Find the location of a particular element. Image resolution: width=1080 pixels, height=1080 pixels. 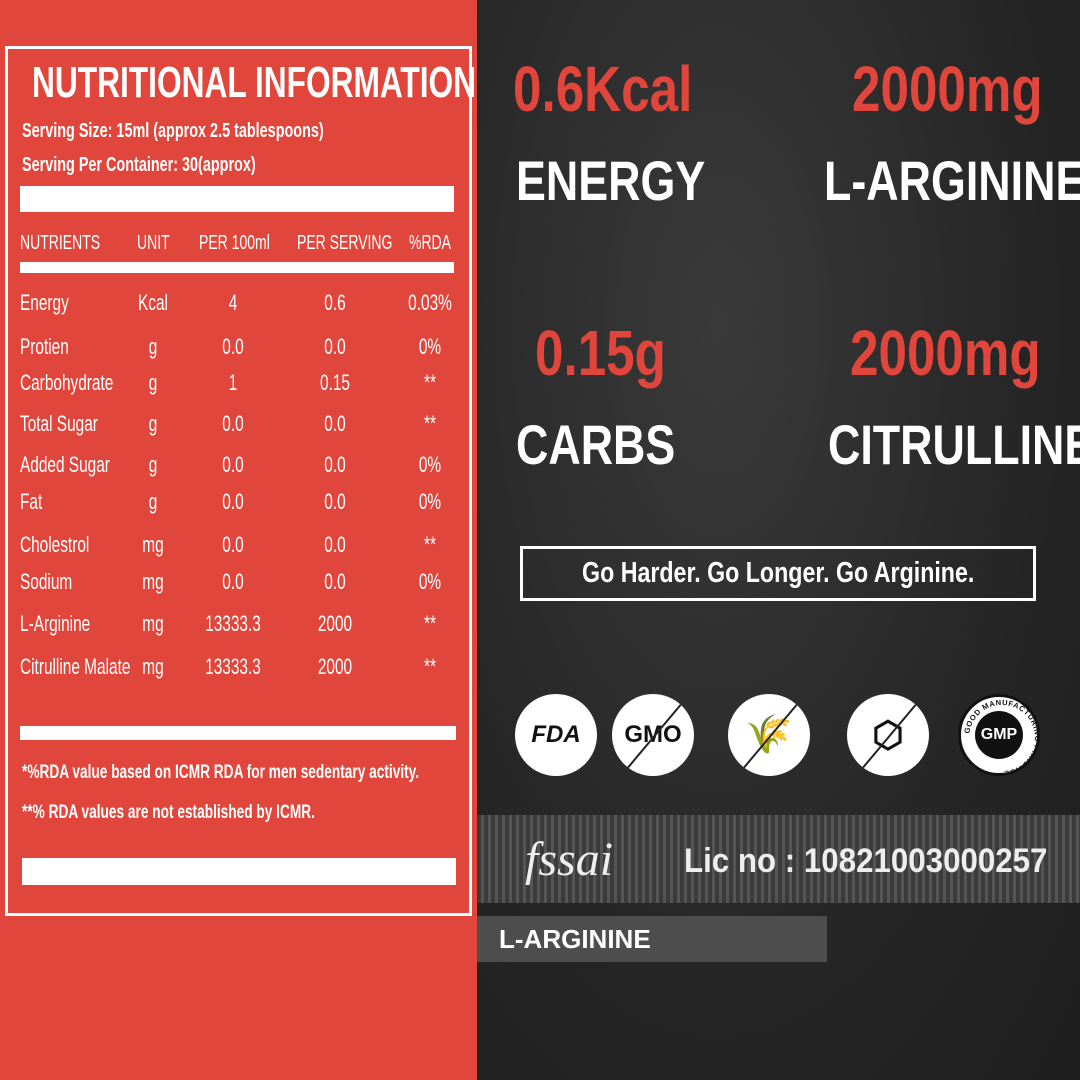

fssai-strip is located at coordinates (778, 859).